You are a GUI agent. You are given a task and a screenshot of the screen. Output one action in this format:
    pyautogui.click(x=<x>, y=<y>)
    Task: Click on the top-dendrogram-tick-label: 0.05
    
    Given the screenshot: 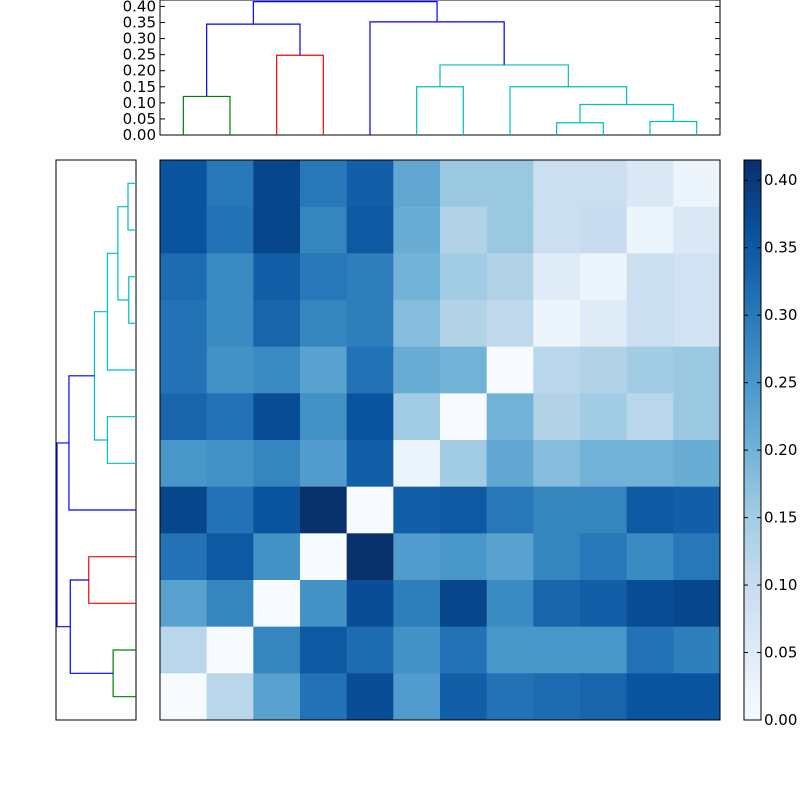 What is the action you would take?
    pyautogui.click(x=139, y=119)
    